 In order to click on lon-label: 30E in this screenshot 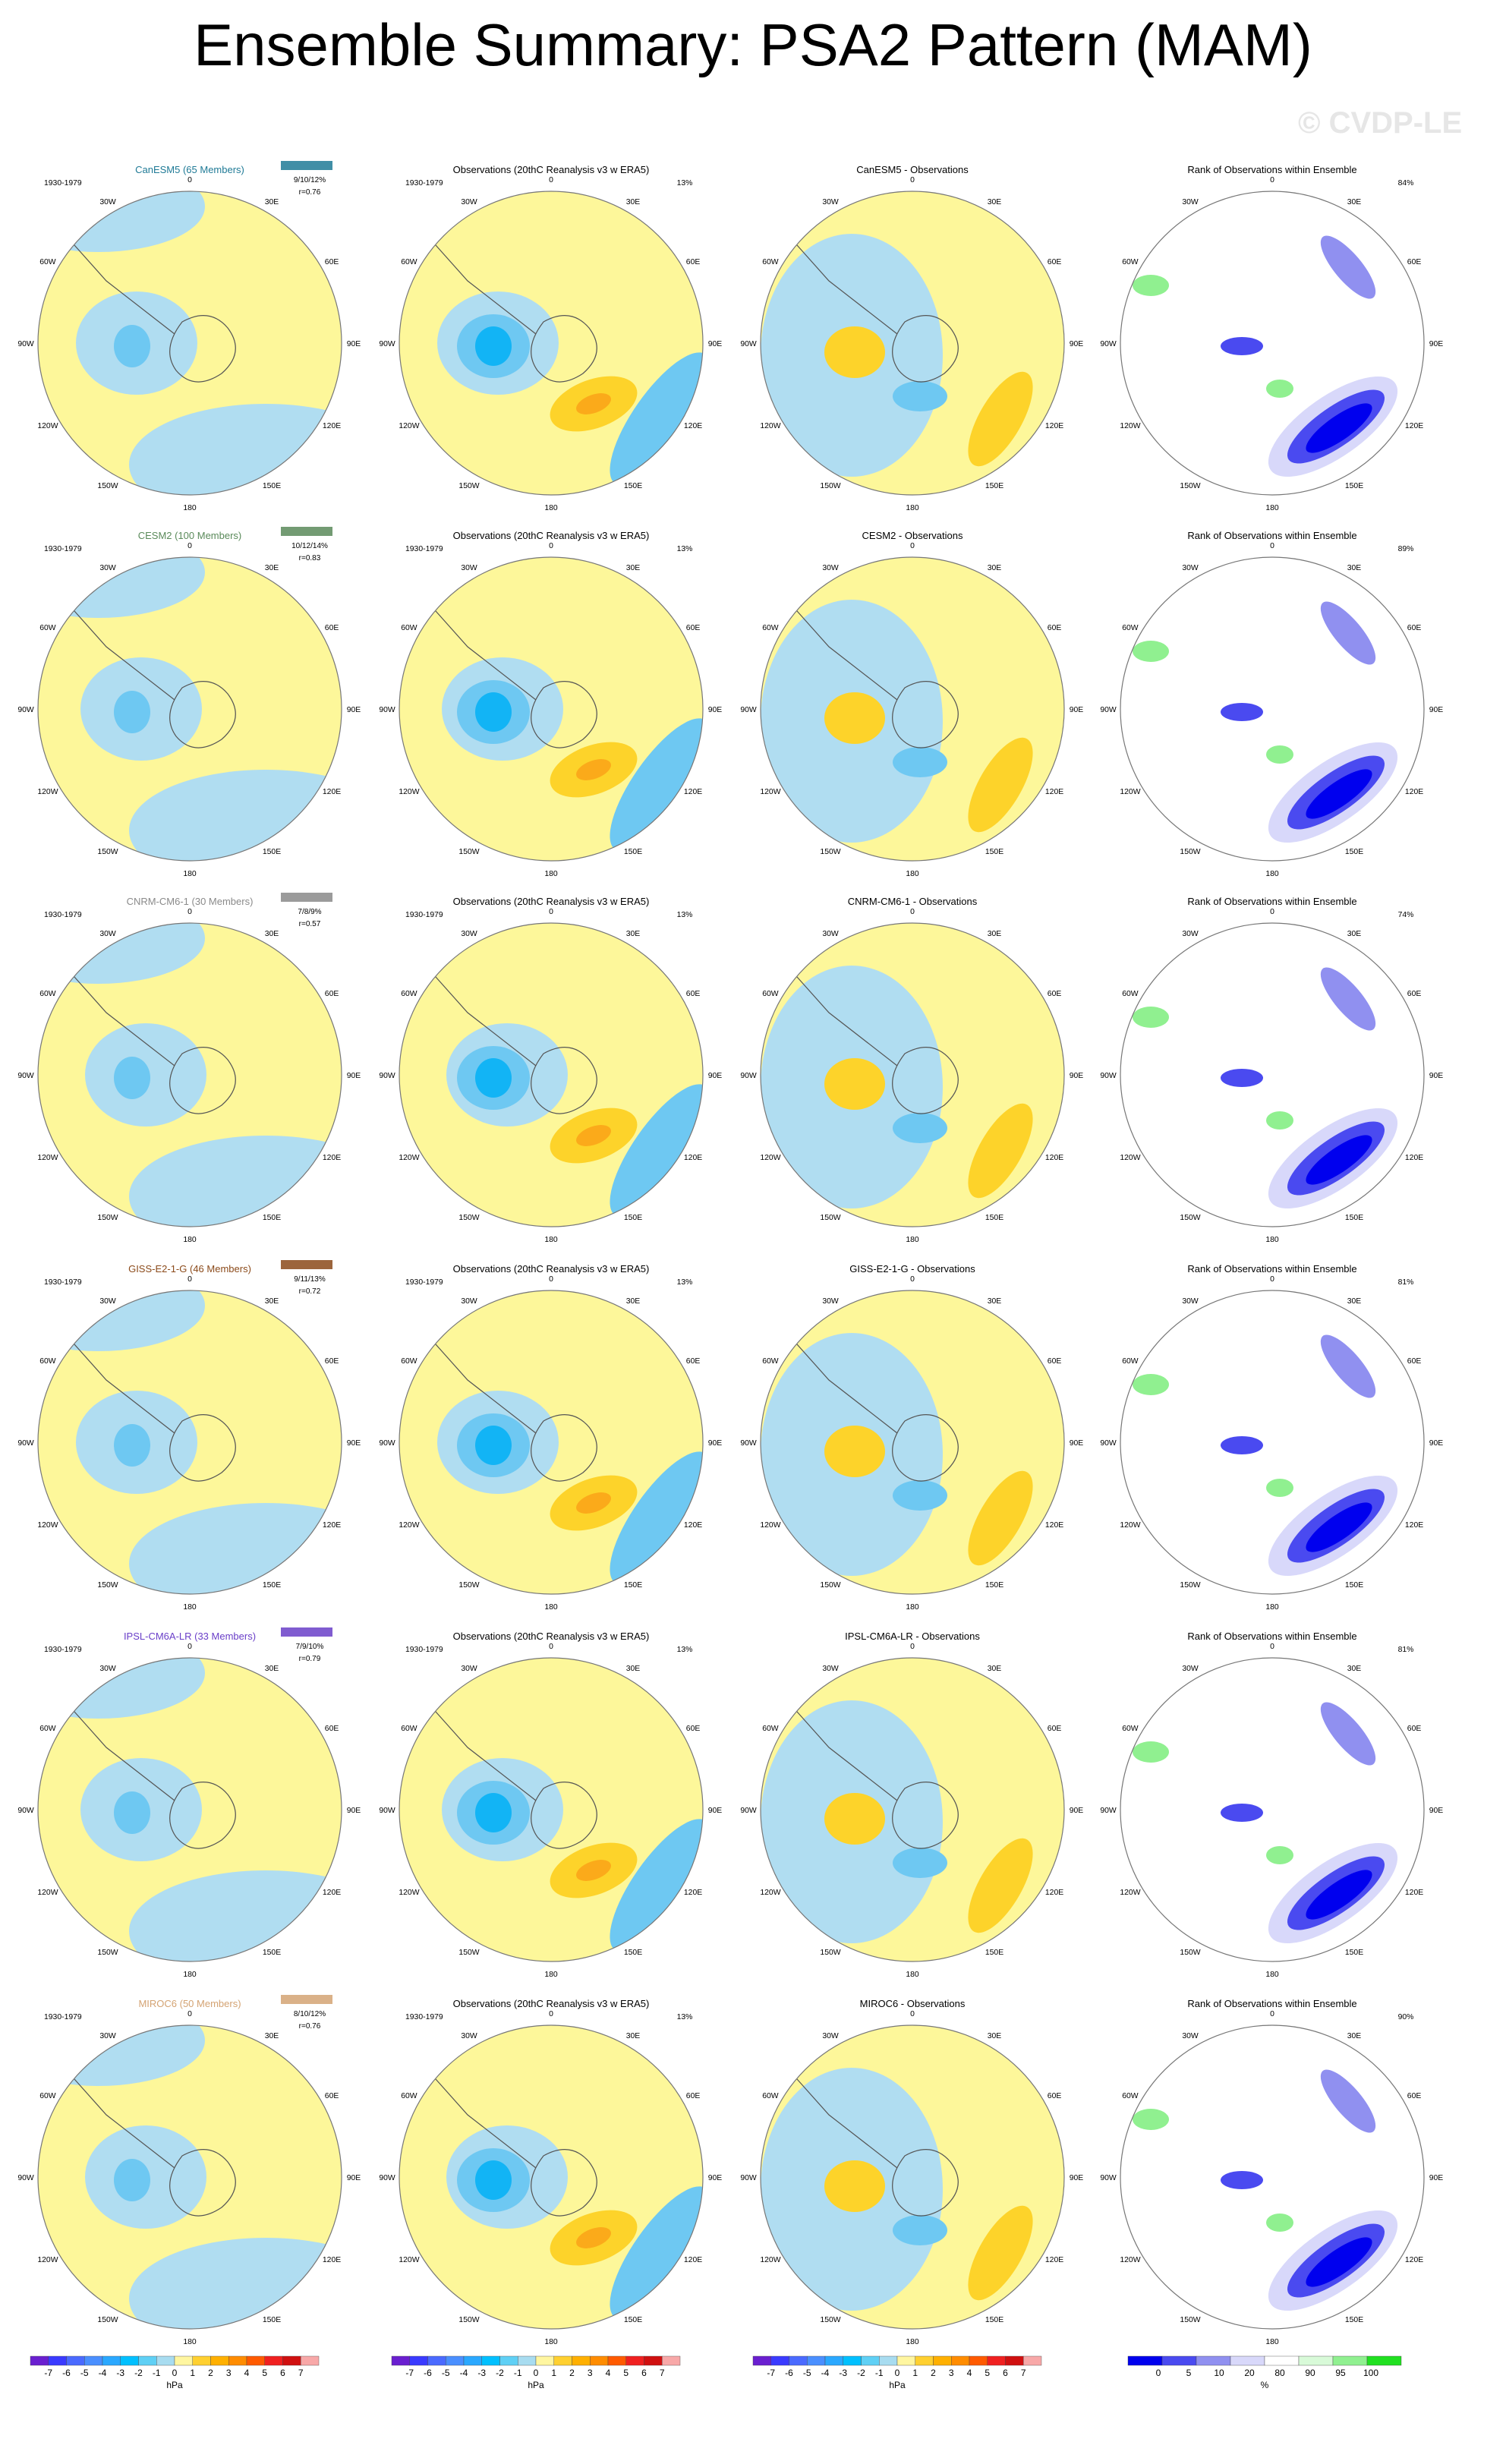, I will do `click(995, 934)`.